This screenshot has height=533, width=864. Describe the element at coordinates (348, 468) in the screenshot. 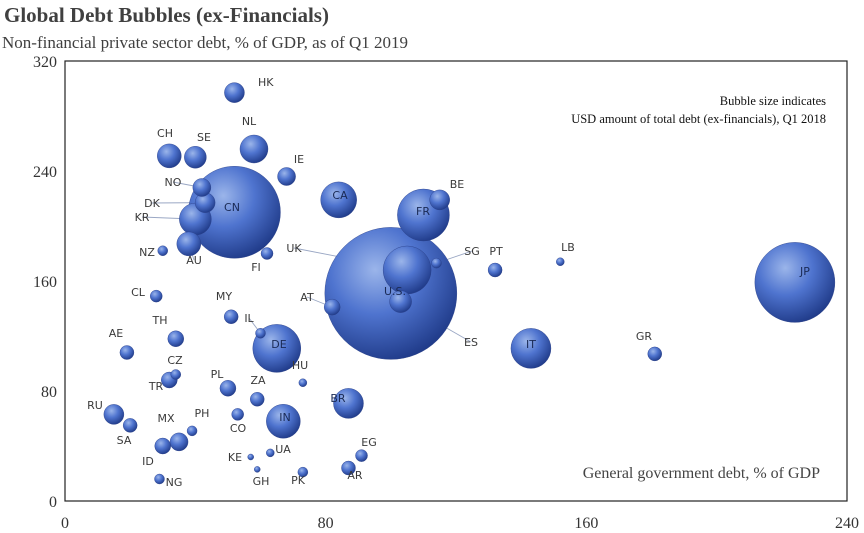

I see `bubble-ar` at that location.